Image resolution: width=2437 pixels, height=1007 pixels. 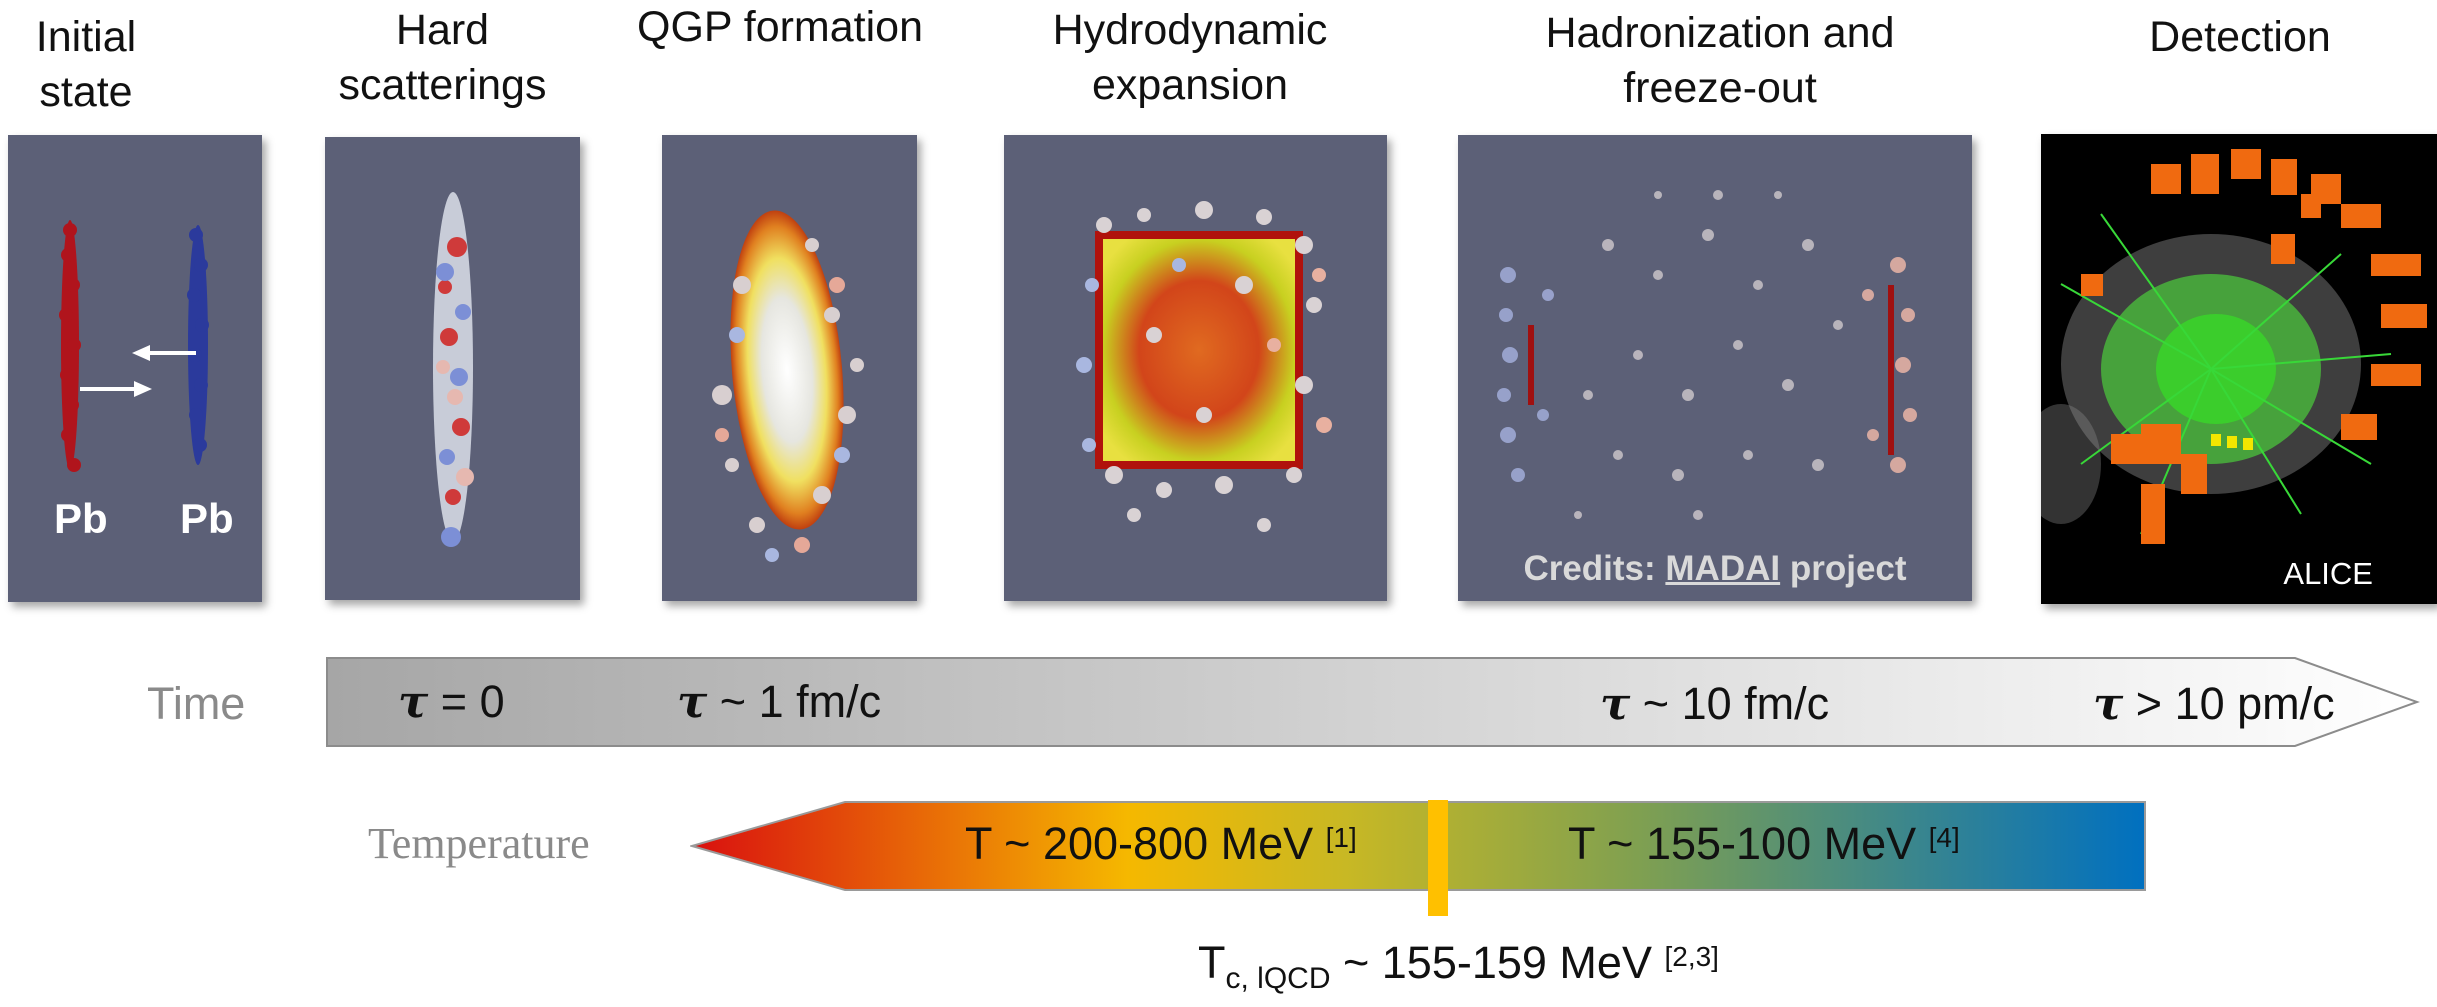 What do you see at coordinates (1418, 846) in the screenshot?
I see `temperature-arrow` at bounding box center [1418, 846].